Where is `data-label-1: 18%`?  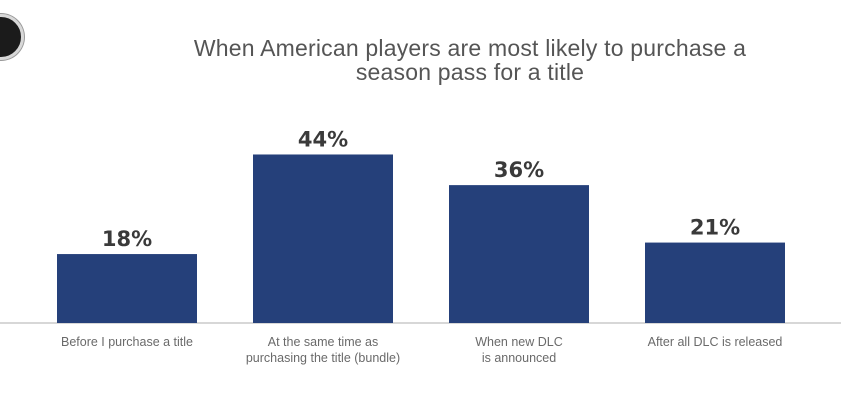 data-label-1: 18% is located at coordinates (127, 239).